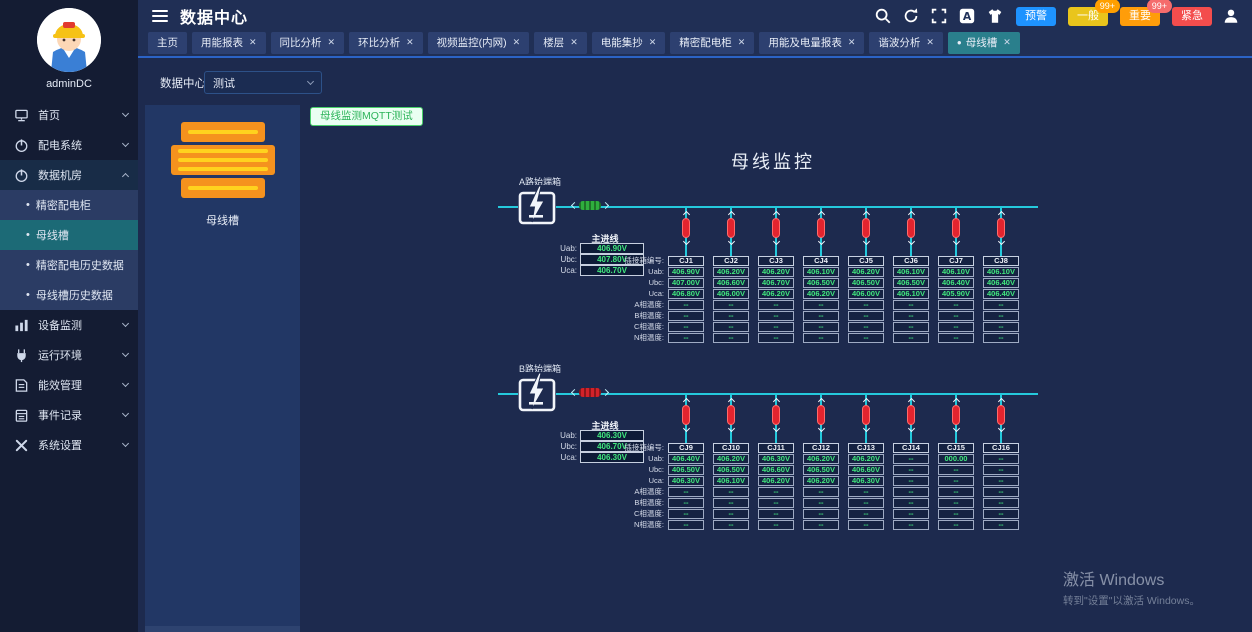 This screenshot has width=1252, height=632. What do you see at coordinates (656, 271) in the screenshot?
I see `table-row-label: Uab:` at bounding box center [656, 271].